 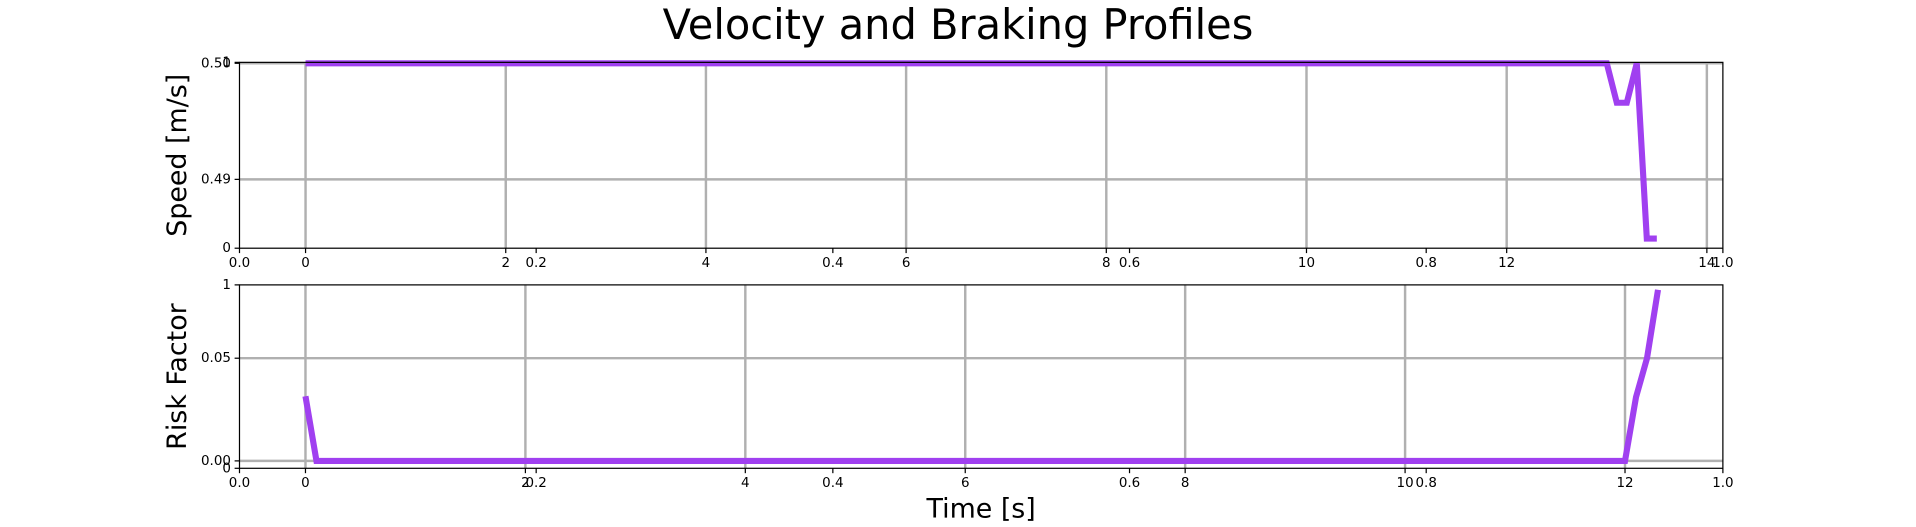 What do you see at coordinates (981, 508) in the screenshot?
I see `x-axis-label: Time [s]` at bounding box center [981, 508].